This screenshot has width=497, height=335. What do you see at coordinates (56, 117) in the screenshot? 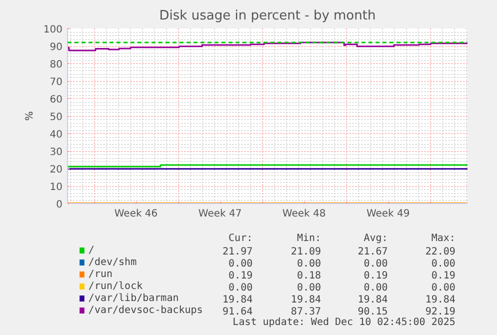
I see `y-tick-label: 50` at bounding box center [56, 117].